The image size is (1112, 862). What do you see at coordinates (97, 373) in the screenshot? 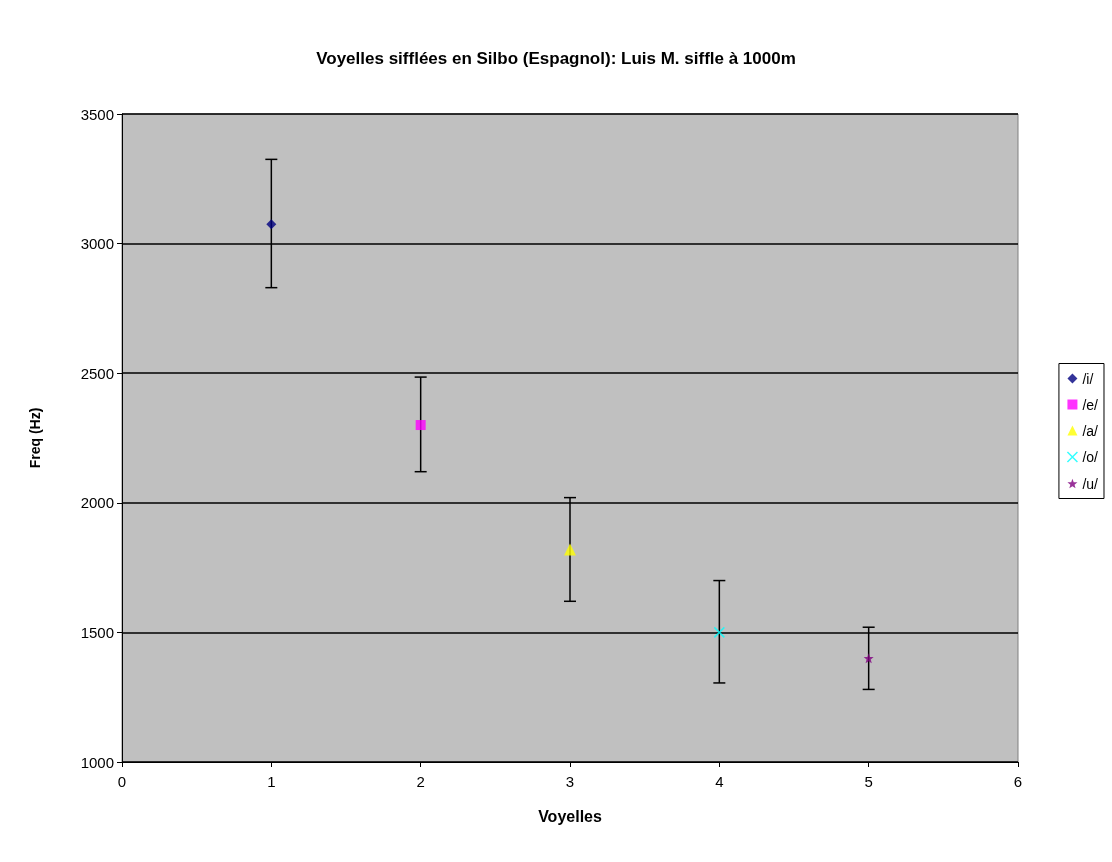
I see `y-tick-label: 2500` at bounding box center [97, 373].